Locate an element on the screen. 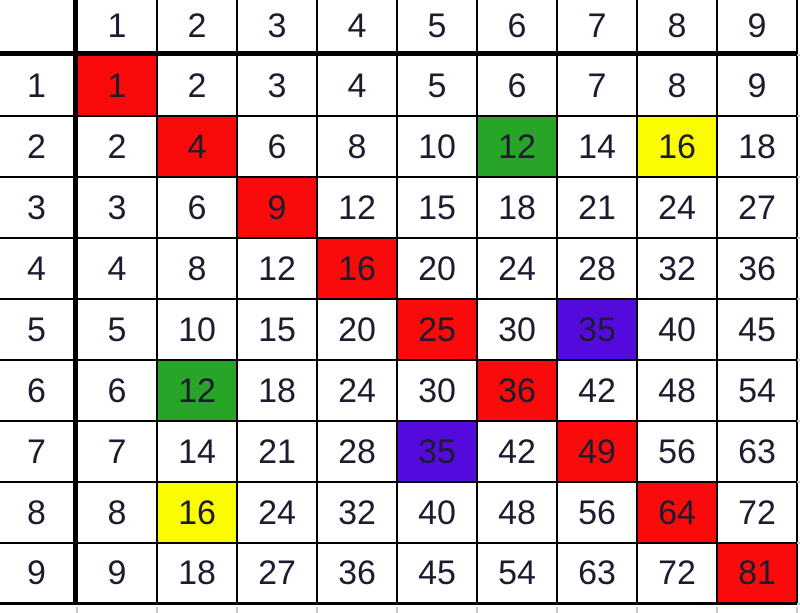 This screenshot has height=613, width=800. col-header-cell: 8 is located at coordinates (678, 28).